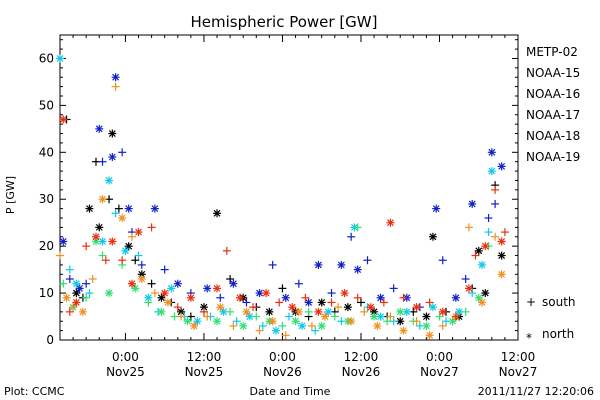  Describe the element at coordinates (46, 105) in the screenshot. I see `y-tick-label: 50` at that location.